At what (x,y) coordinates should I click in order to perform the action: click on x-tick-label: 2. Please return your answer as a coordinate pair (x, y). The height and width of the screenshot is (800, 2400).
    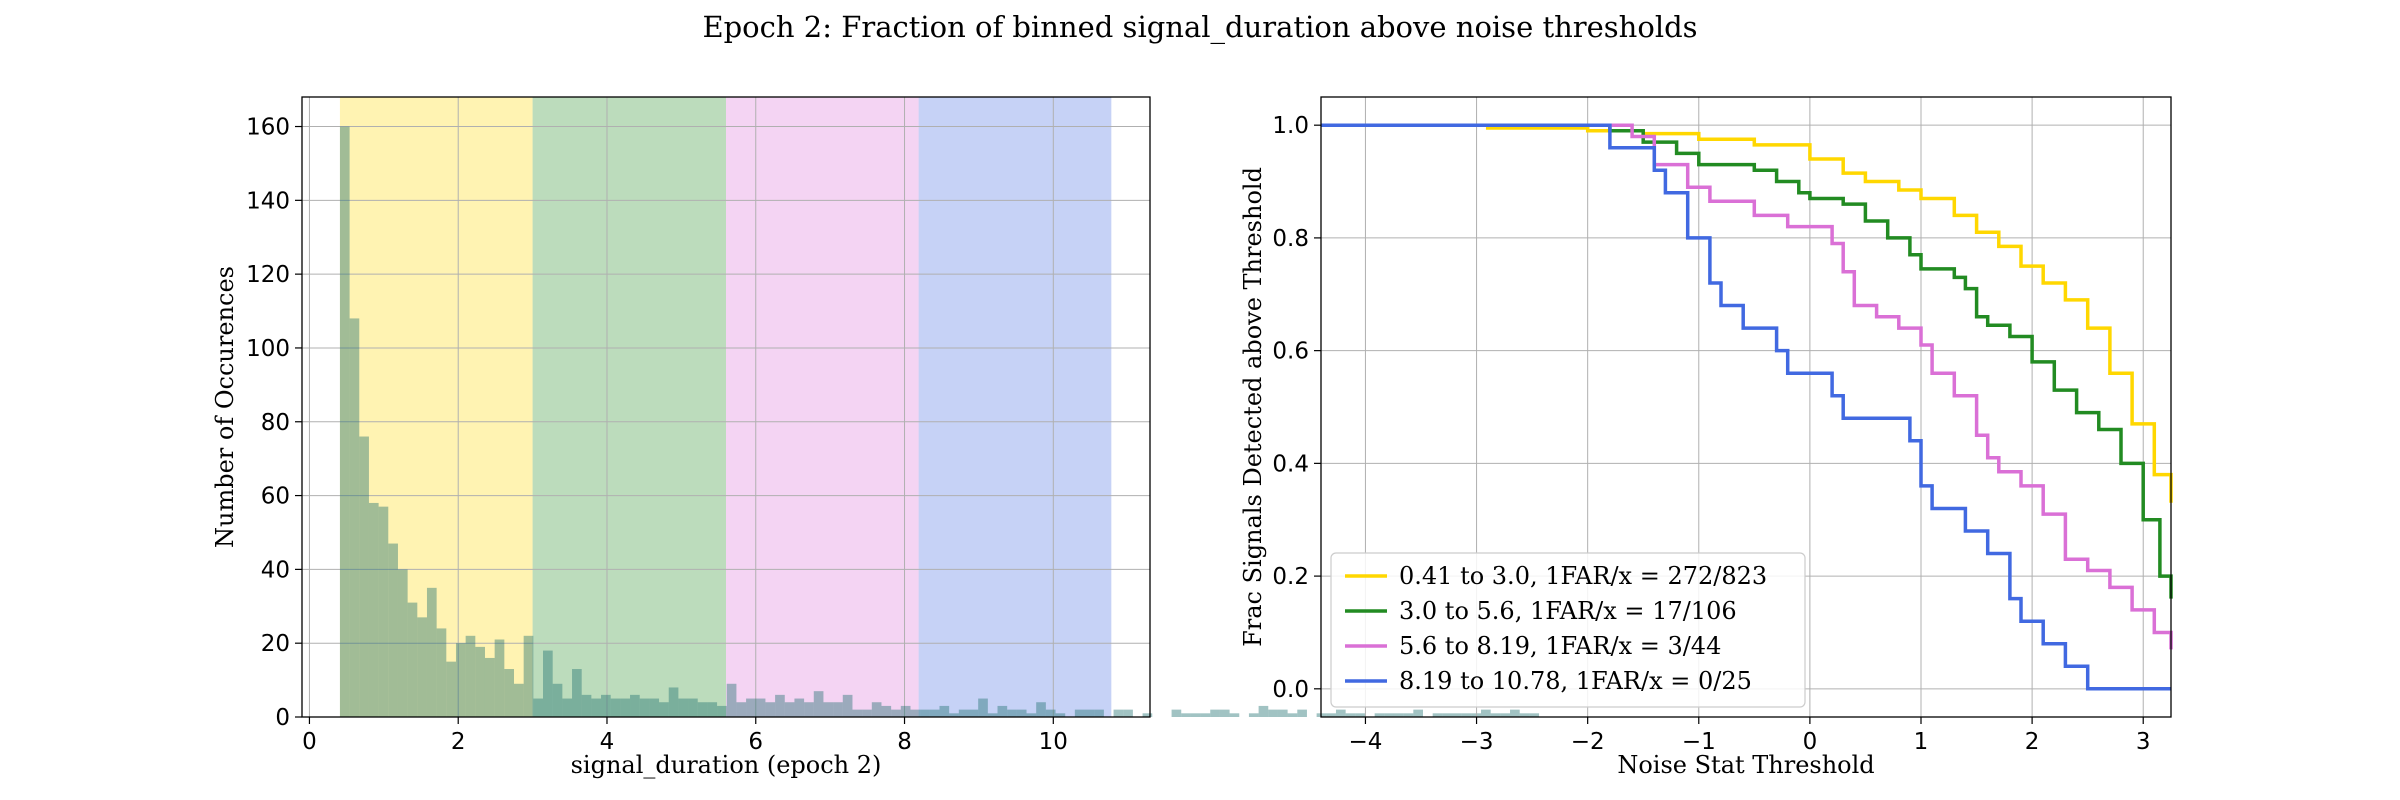
    Looking at the image, I should click on (2032, 742).